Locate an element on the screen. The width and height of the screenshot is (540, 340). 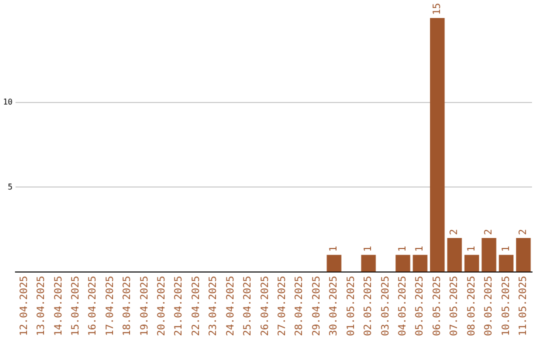
x-tick-label: 08.05.2025 is located at coordinates (472, 306).